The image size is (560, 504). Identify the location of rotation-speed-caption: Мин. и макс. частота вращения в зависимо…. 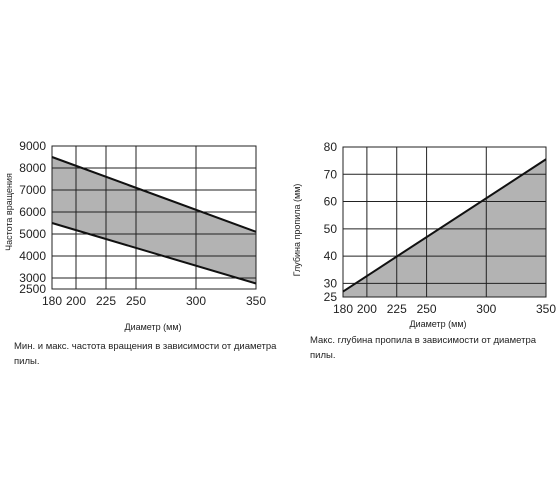
(145, 354).